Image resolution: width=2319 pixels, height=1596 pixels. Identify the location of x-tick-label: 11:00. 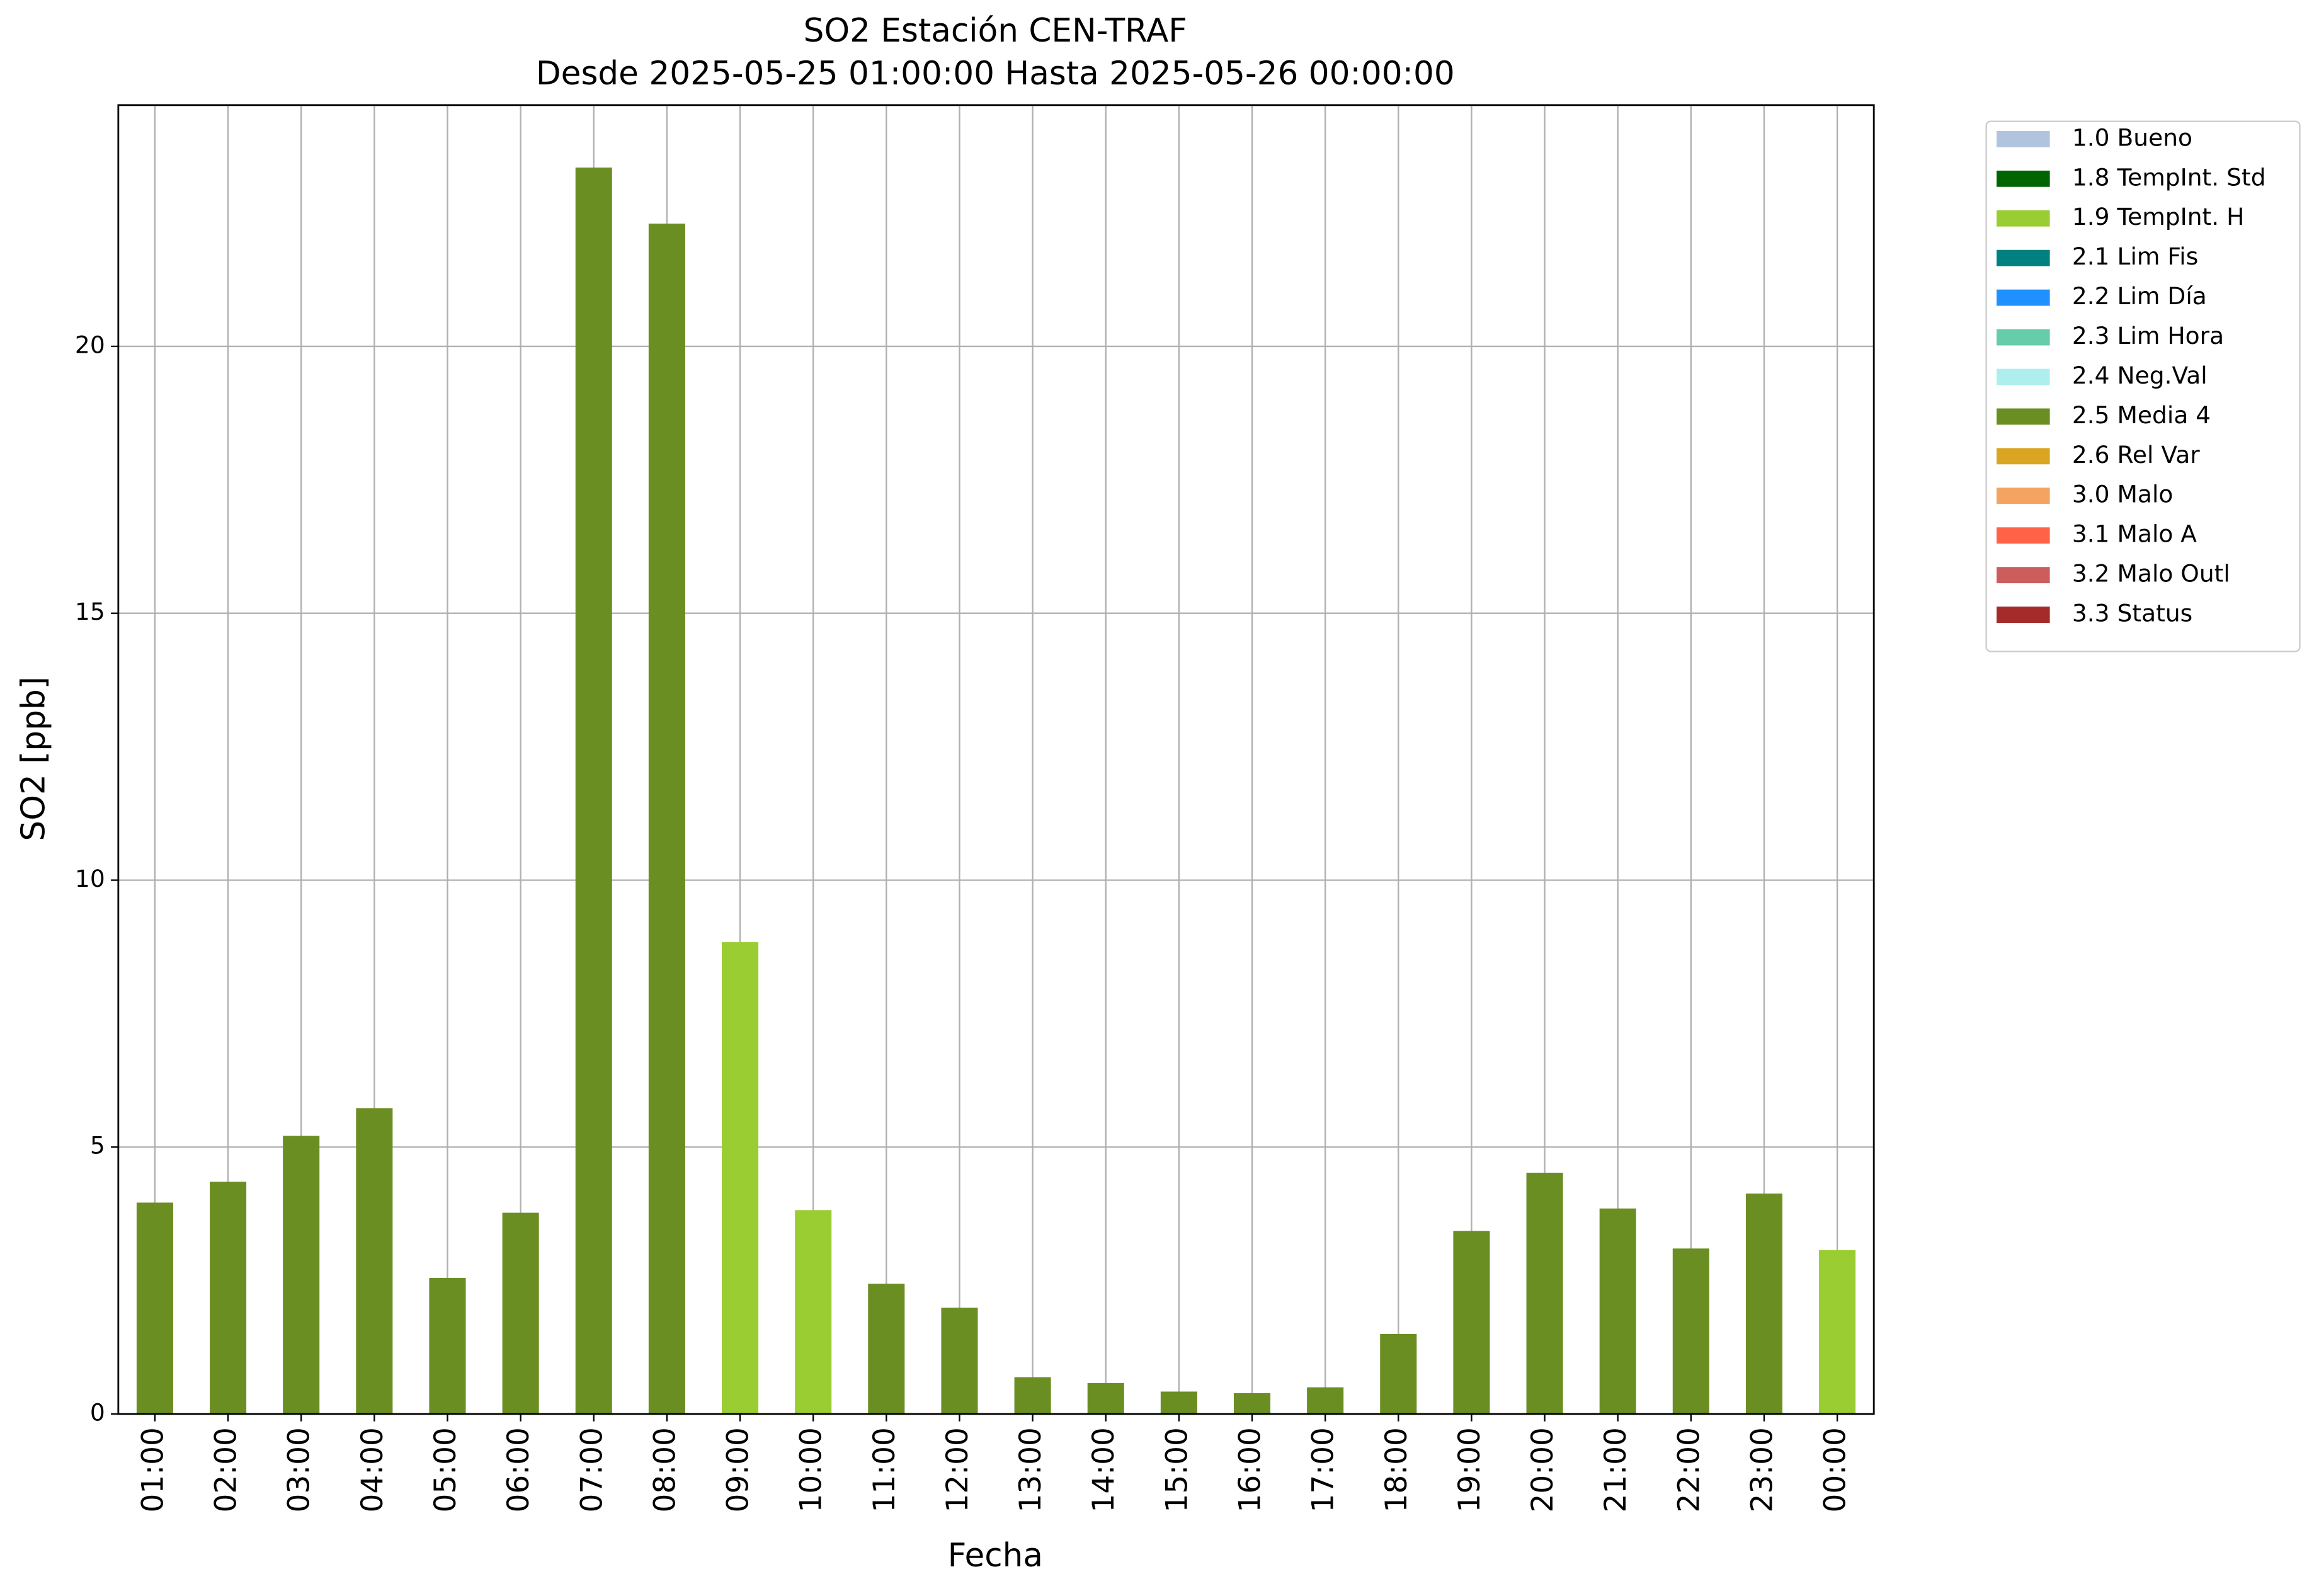
(884, 1469).